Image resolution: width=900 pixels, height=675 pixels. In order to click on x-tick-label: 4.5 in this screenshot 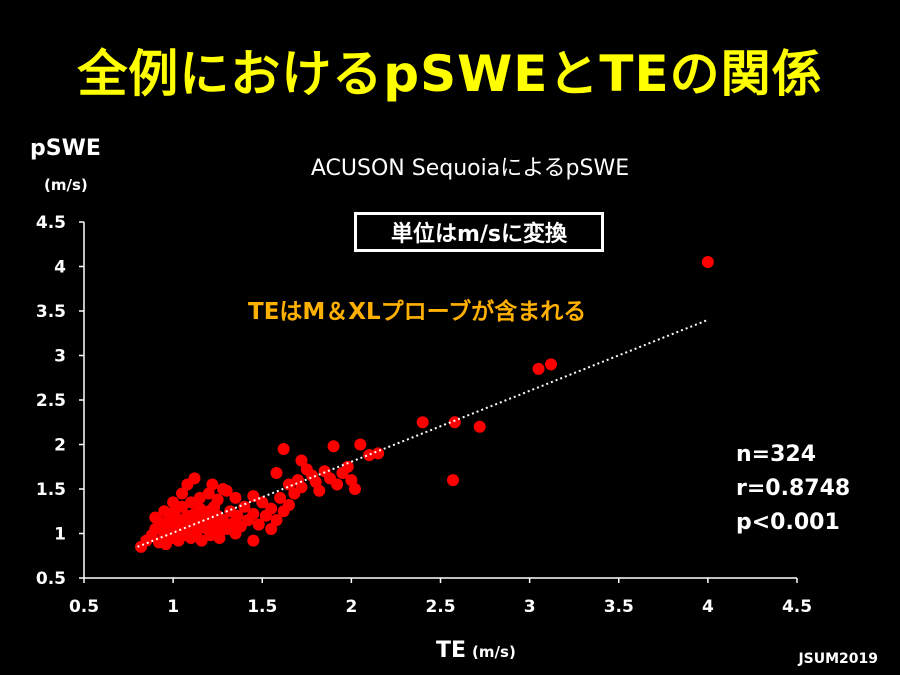, I will do `click(797, 607)`.